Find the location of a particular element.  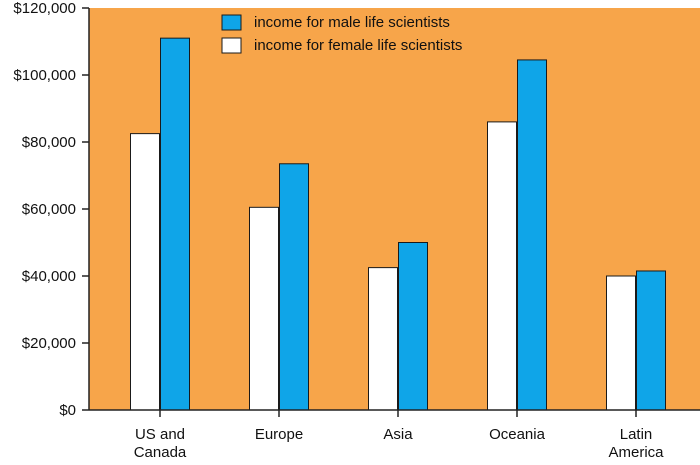

legend-label: income for female life scientists is located at coordinates (358, 45).